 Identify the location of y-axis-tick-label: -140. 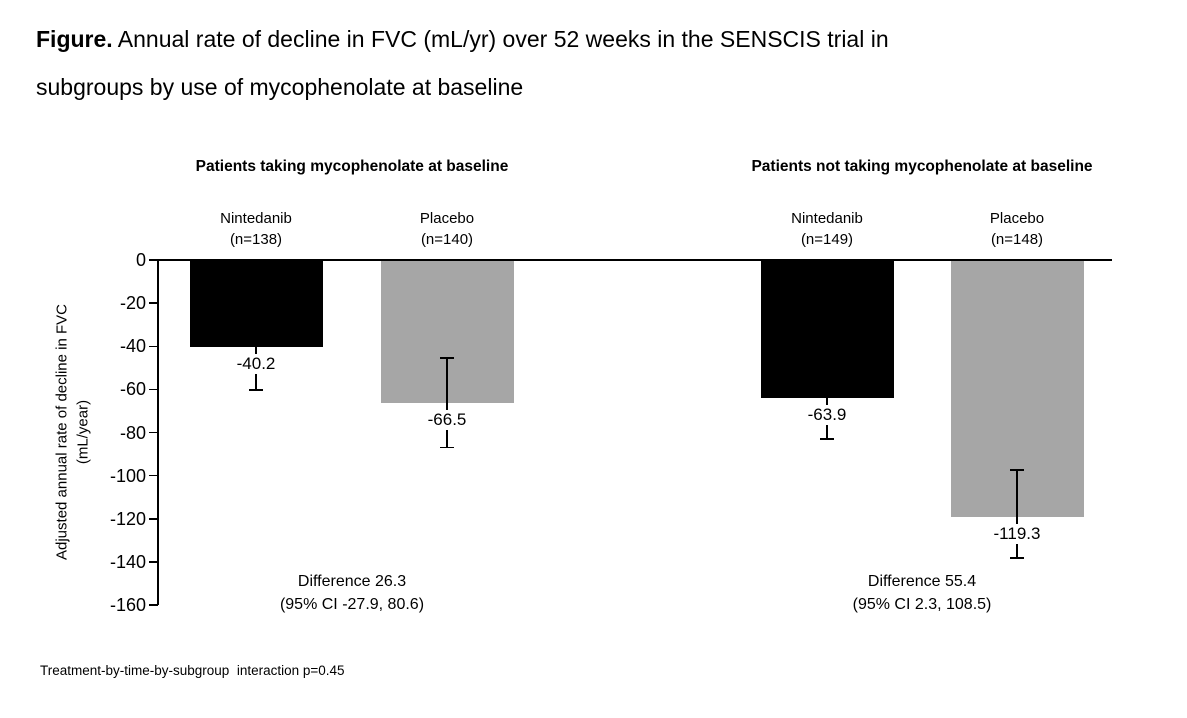
(127, 561).